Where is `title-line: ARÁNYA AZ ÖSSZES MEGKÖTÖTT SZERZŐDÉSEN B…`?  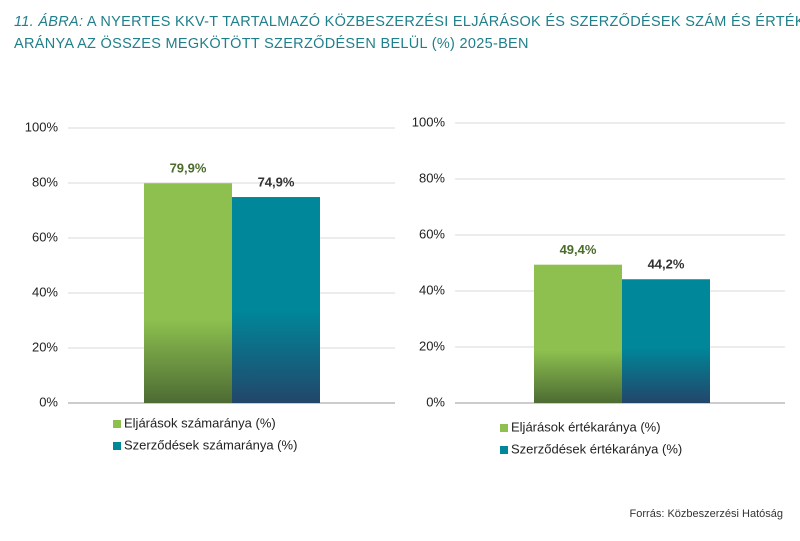
title-line: ARÁNYA AZ ÖSSZES MEGKÖTÖTT SZERZŐDÉSEN B… is located at coordinates (271, 43).